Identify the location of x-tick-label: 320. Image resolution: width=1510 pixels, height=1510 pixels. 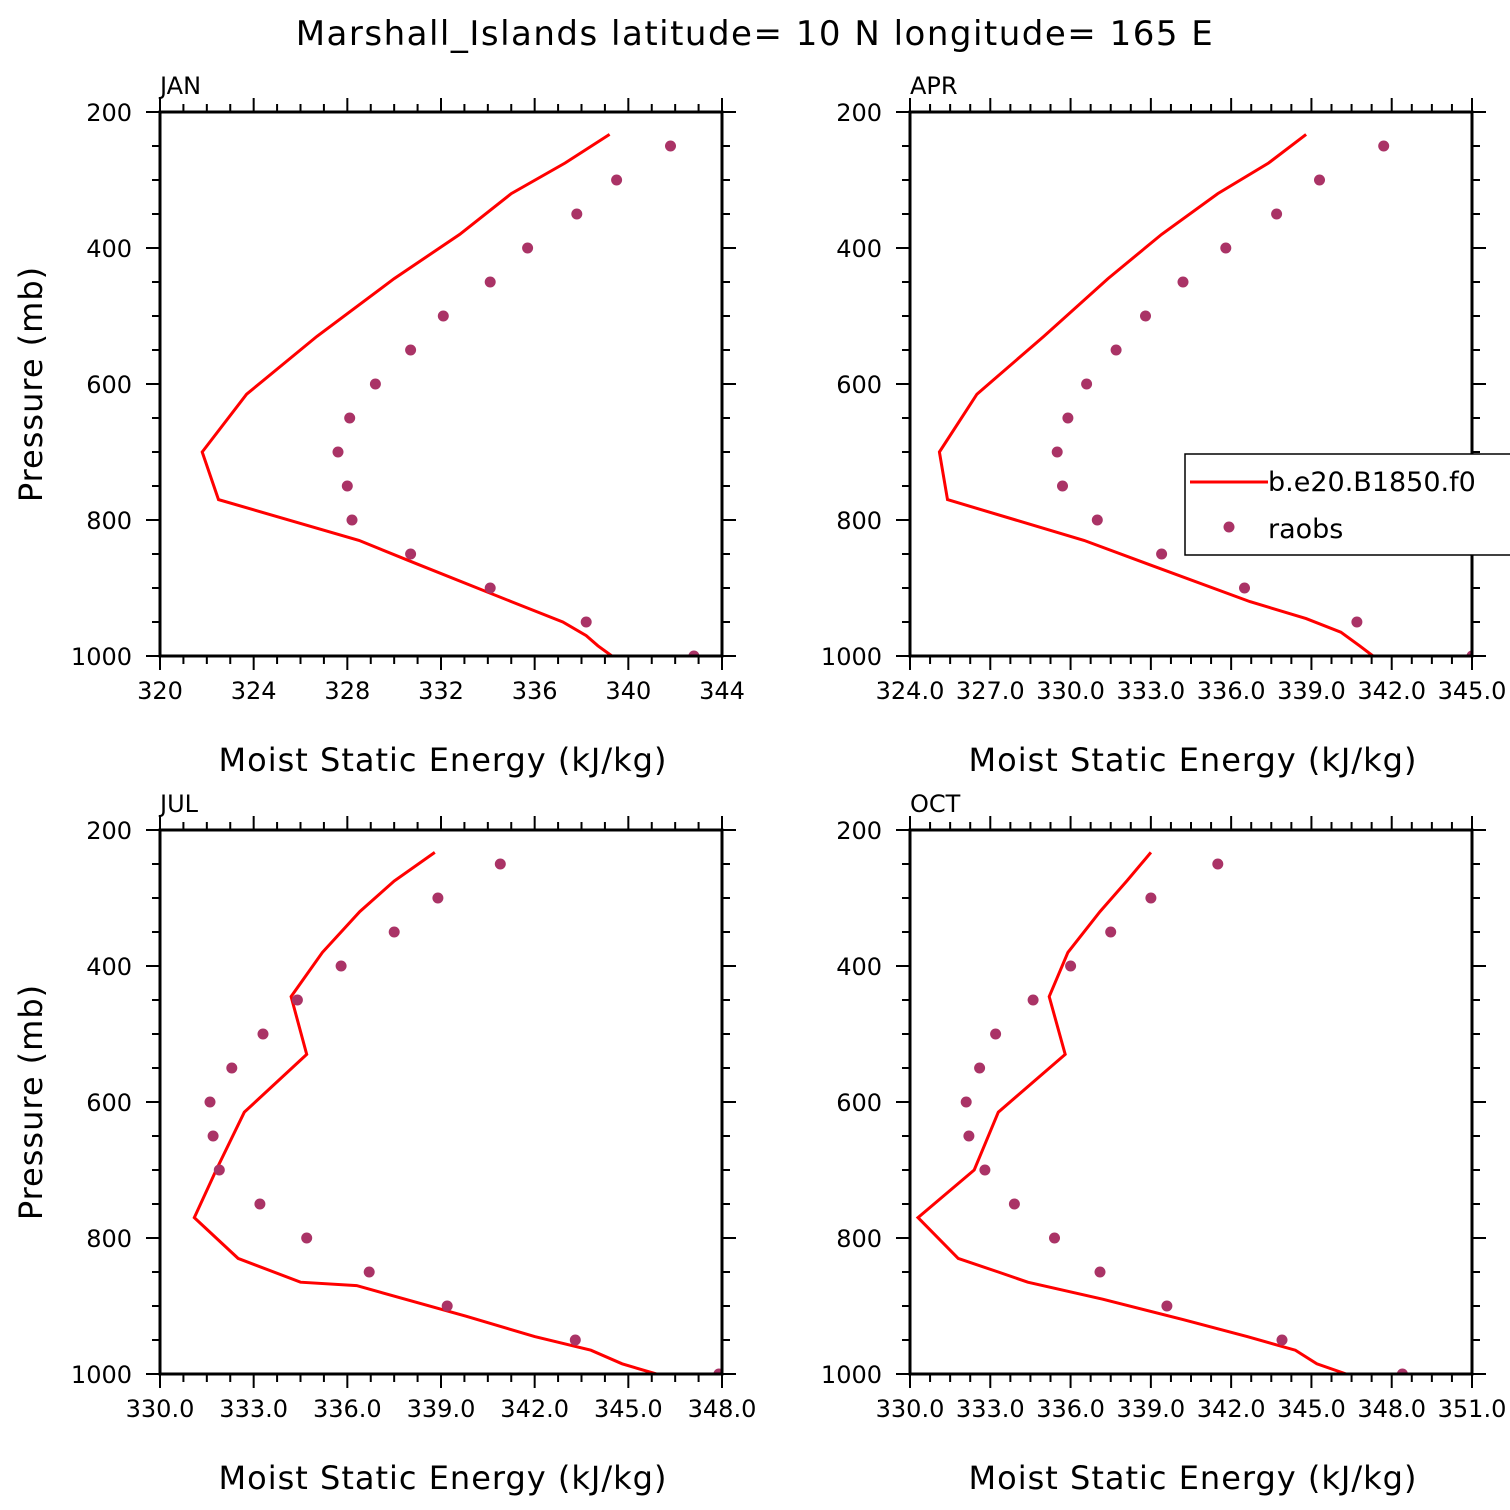
(160, 691).